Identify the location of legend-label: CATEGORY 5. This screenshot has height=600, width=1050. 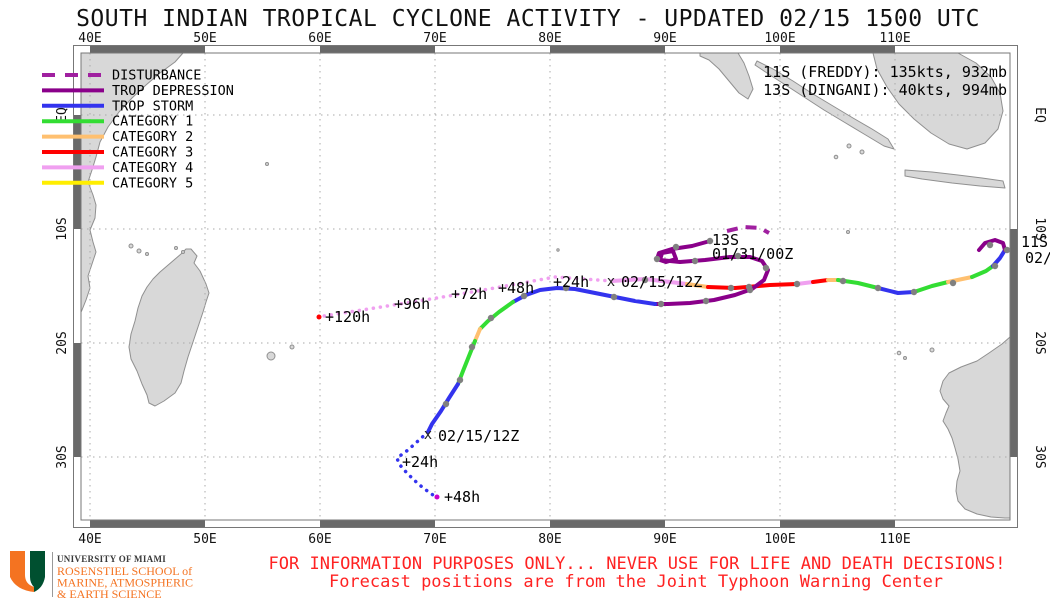
(152, 183).